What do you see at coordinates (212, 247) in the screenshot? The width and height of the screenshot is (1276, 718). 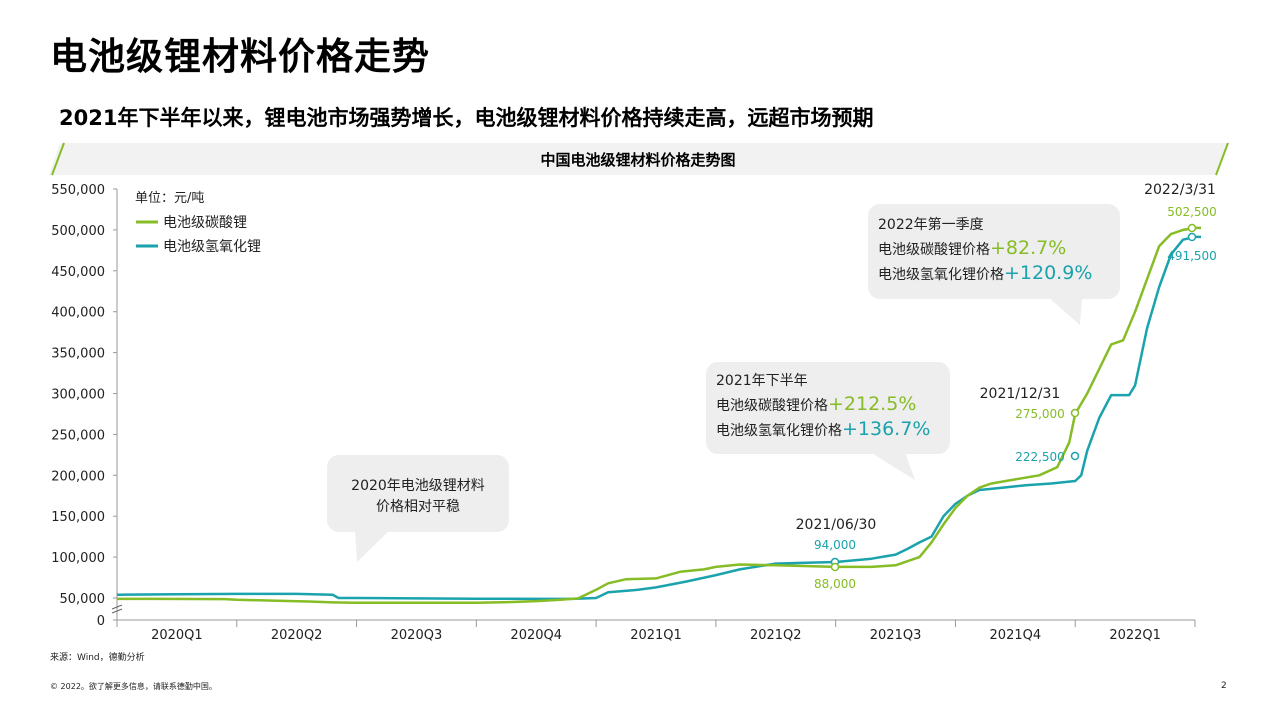 I see `legend-label-hydroxide: 电池级氢氧化锂` at bounding box center [212, 247].